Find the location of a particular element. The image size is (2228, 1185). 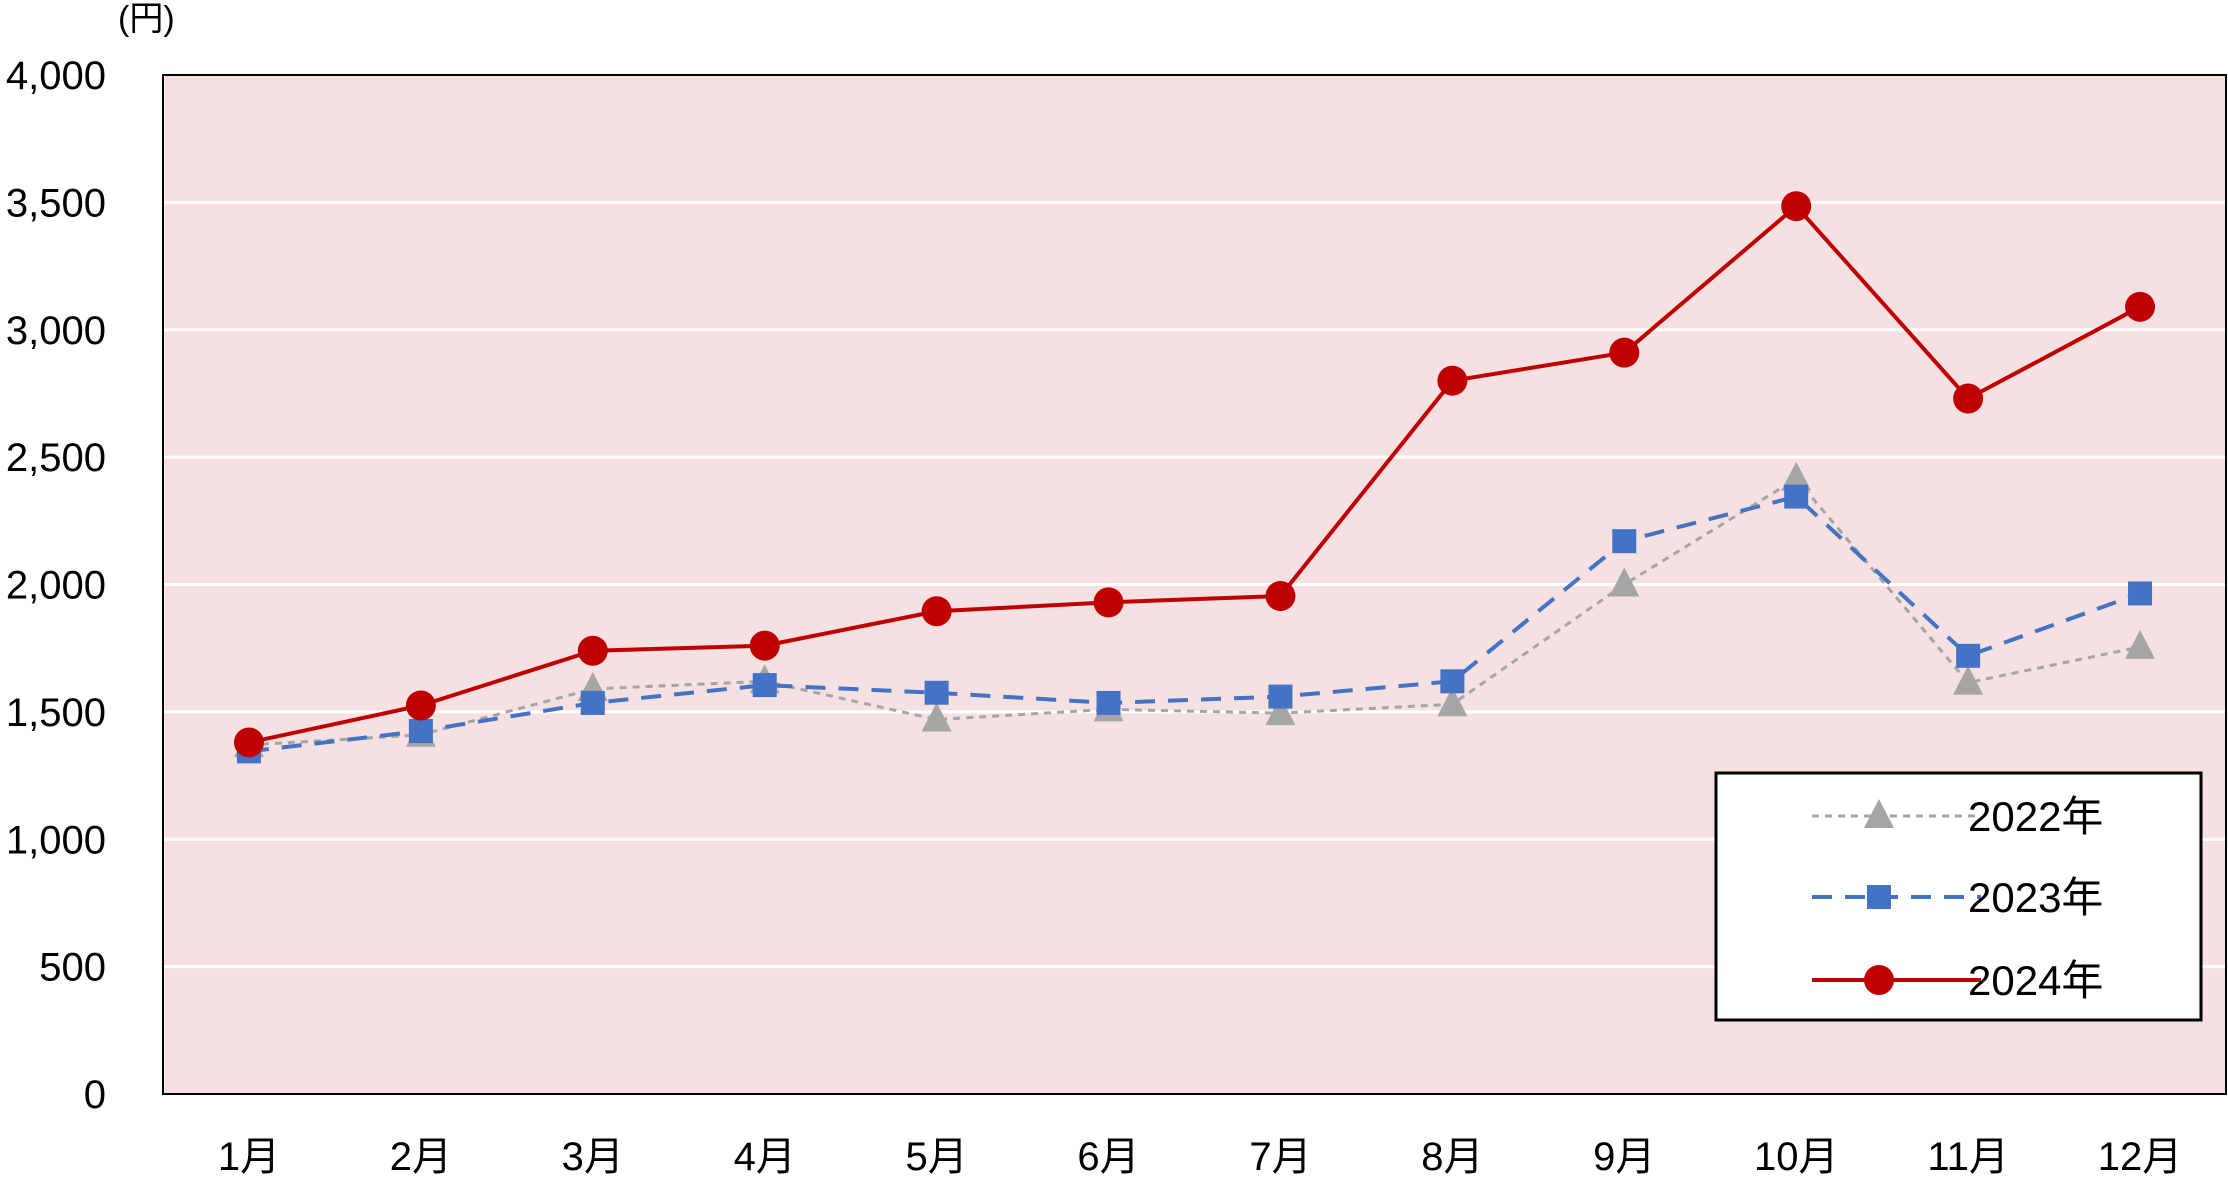

x-tick-label: 10月 is located at coordinates (1796, 1157).